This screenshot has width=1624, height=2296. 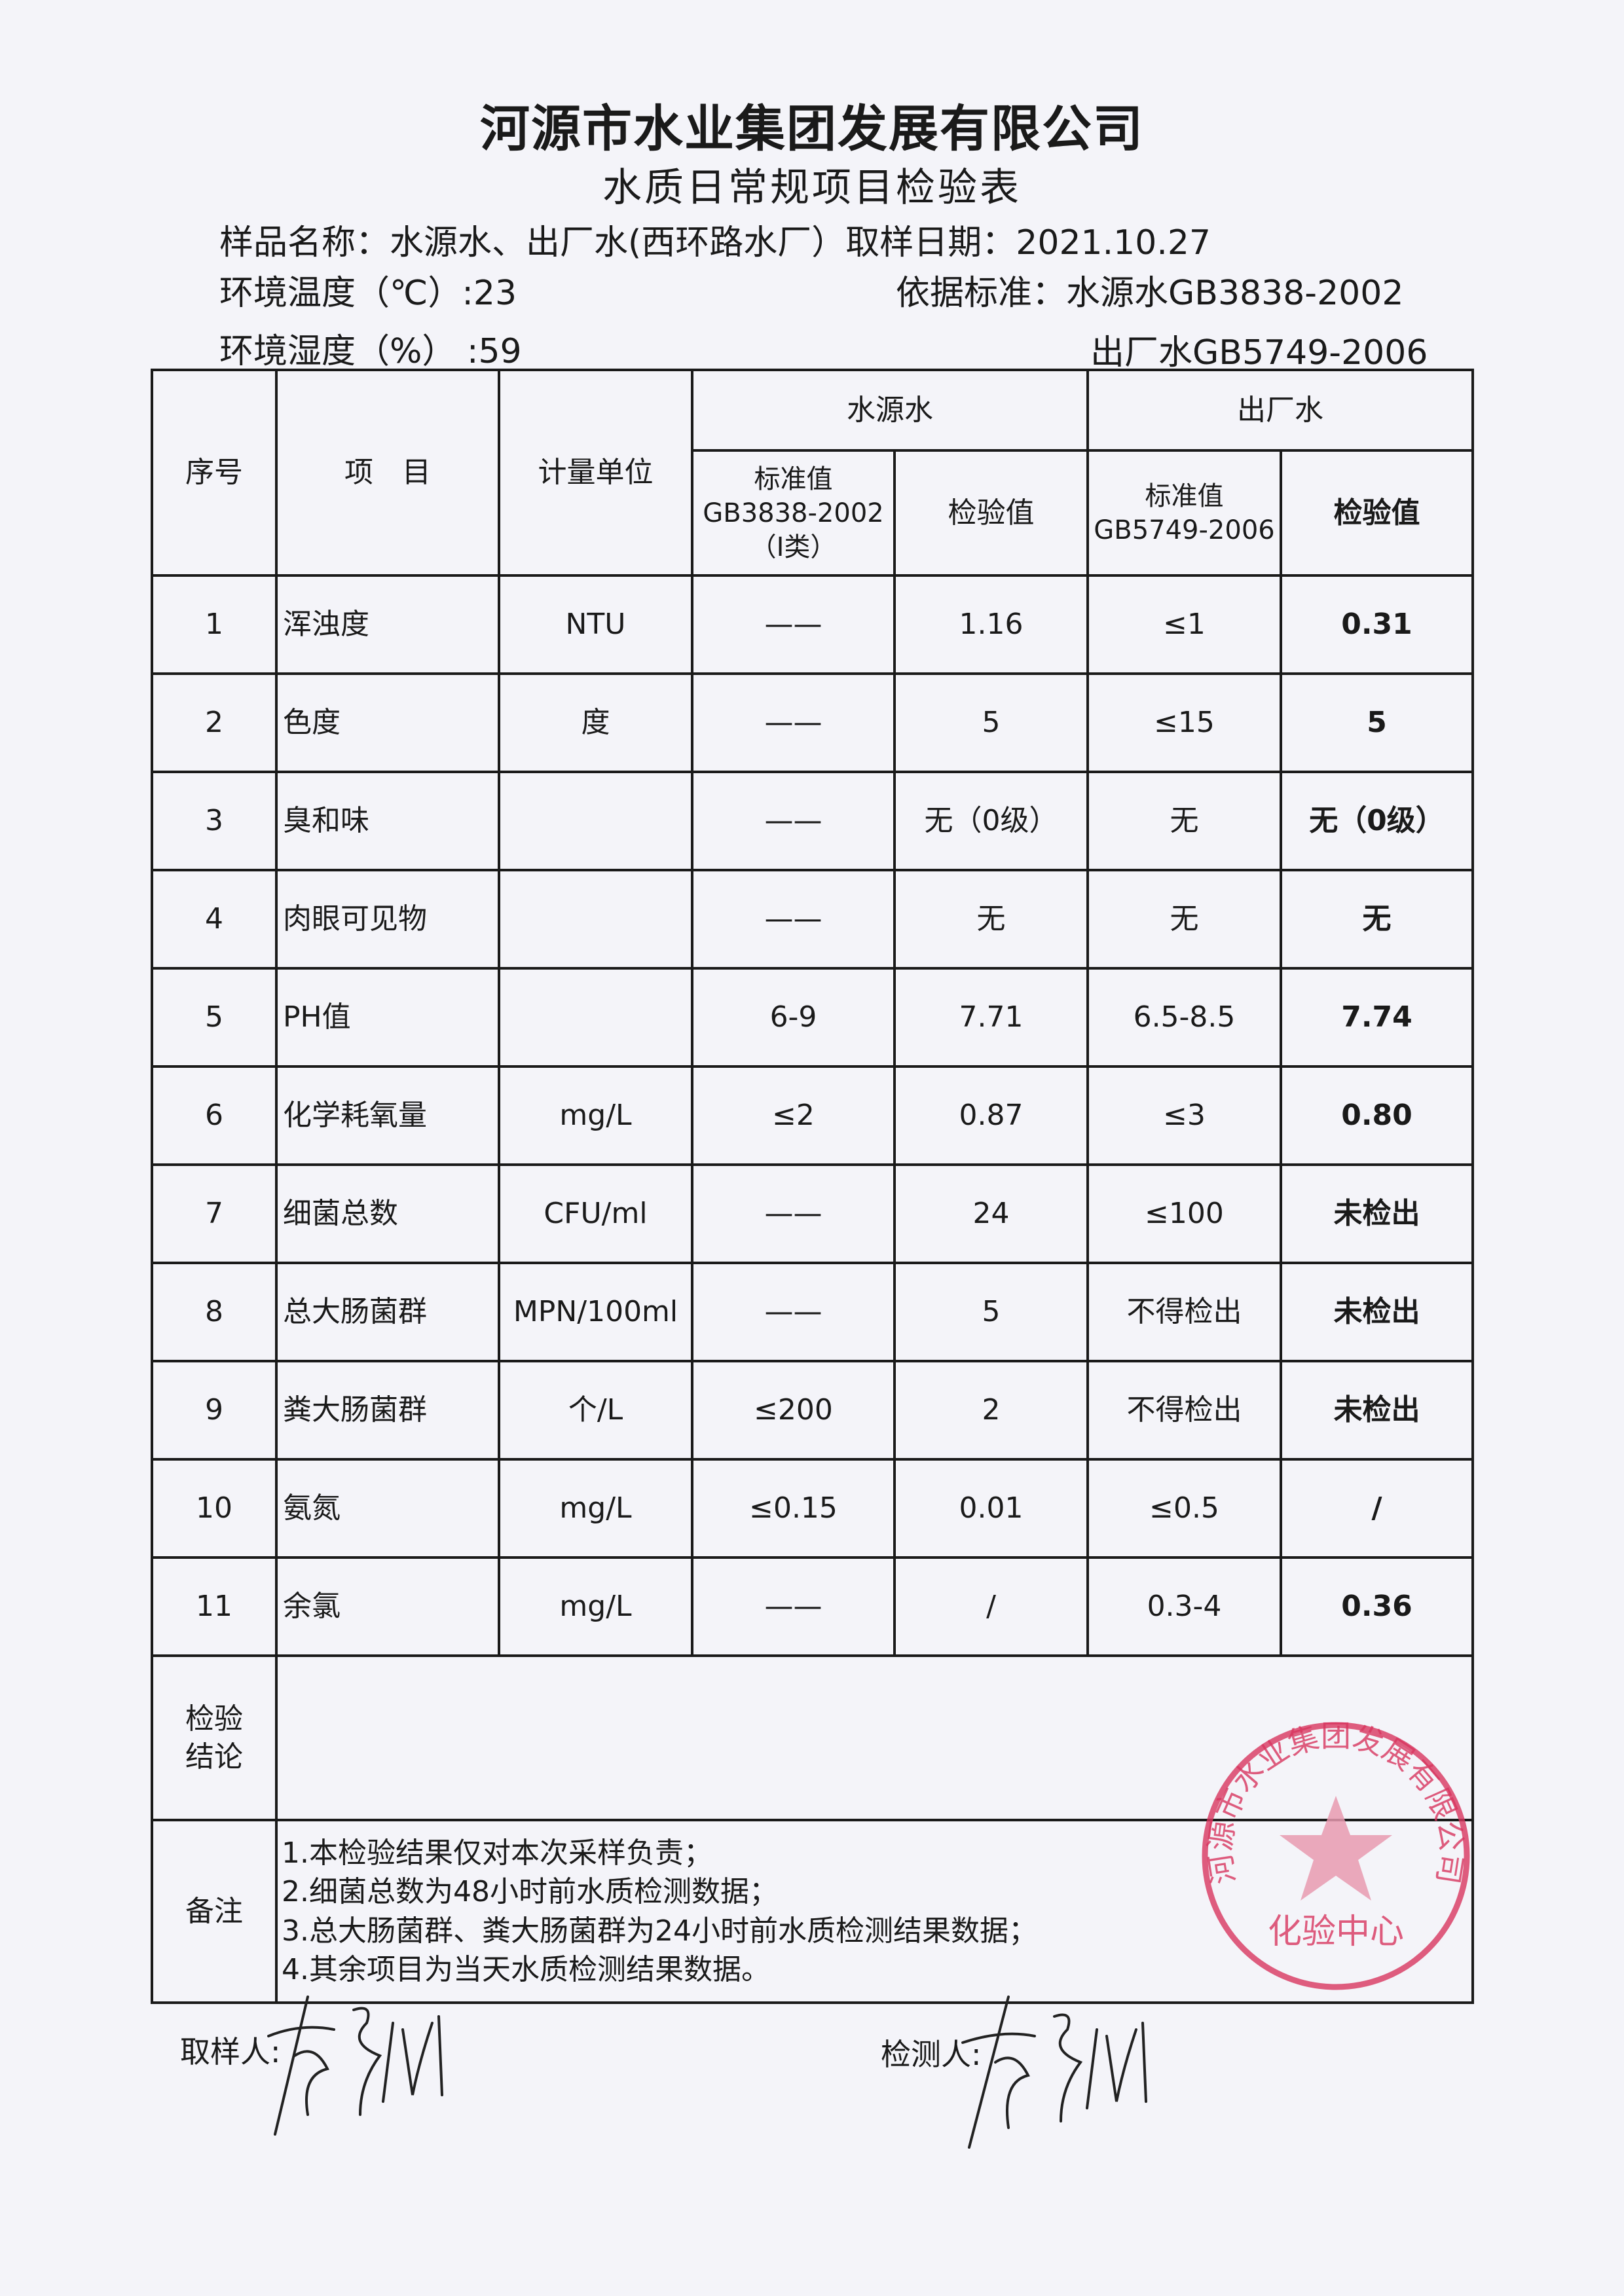 I want to click on table-row: 4 肉眼可见物 —— 无无无, so click(x=812, y=919).